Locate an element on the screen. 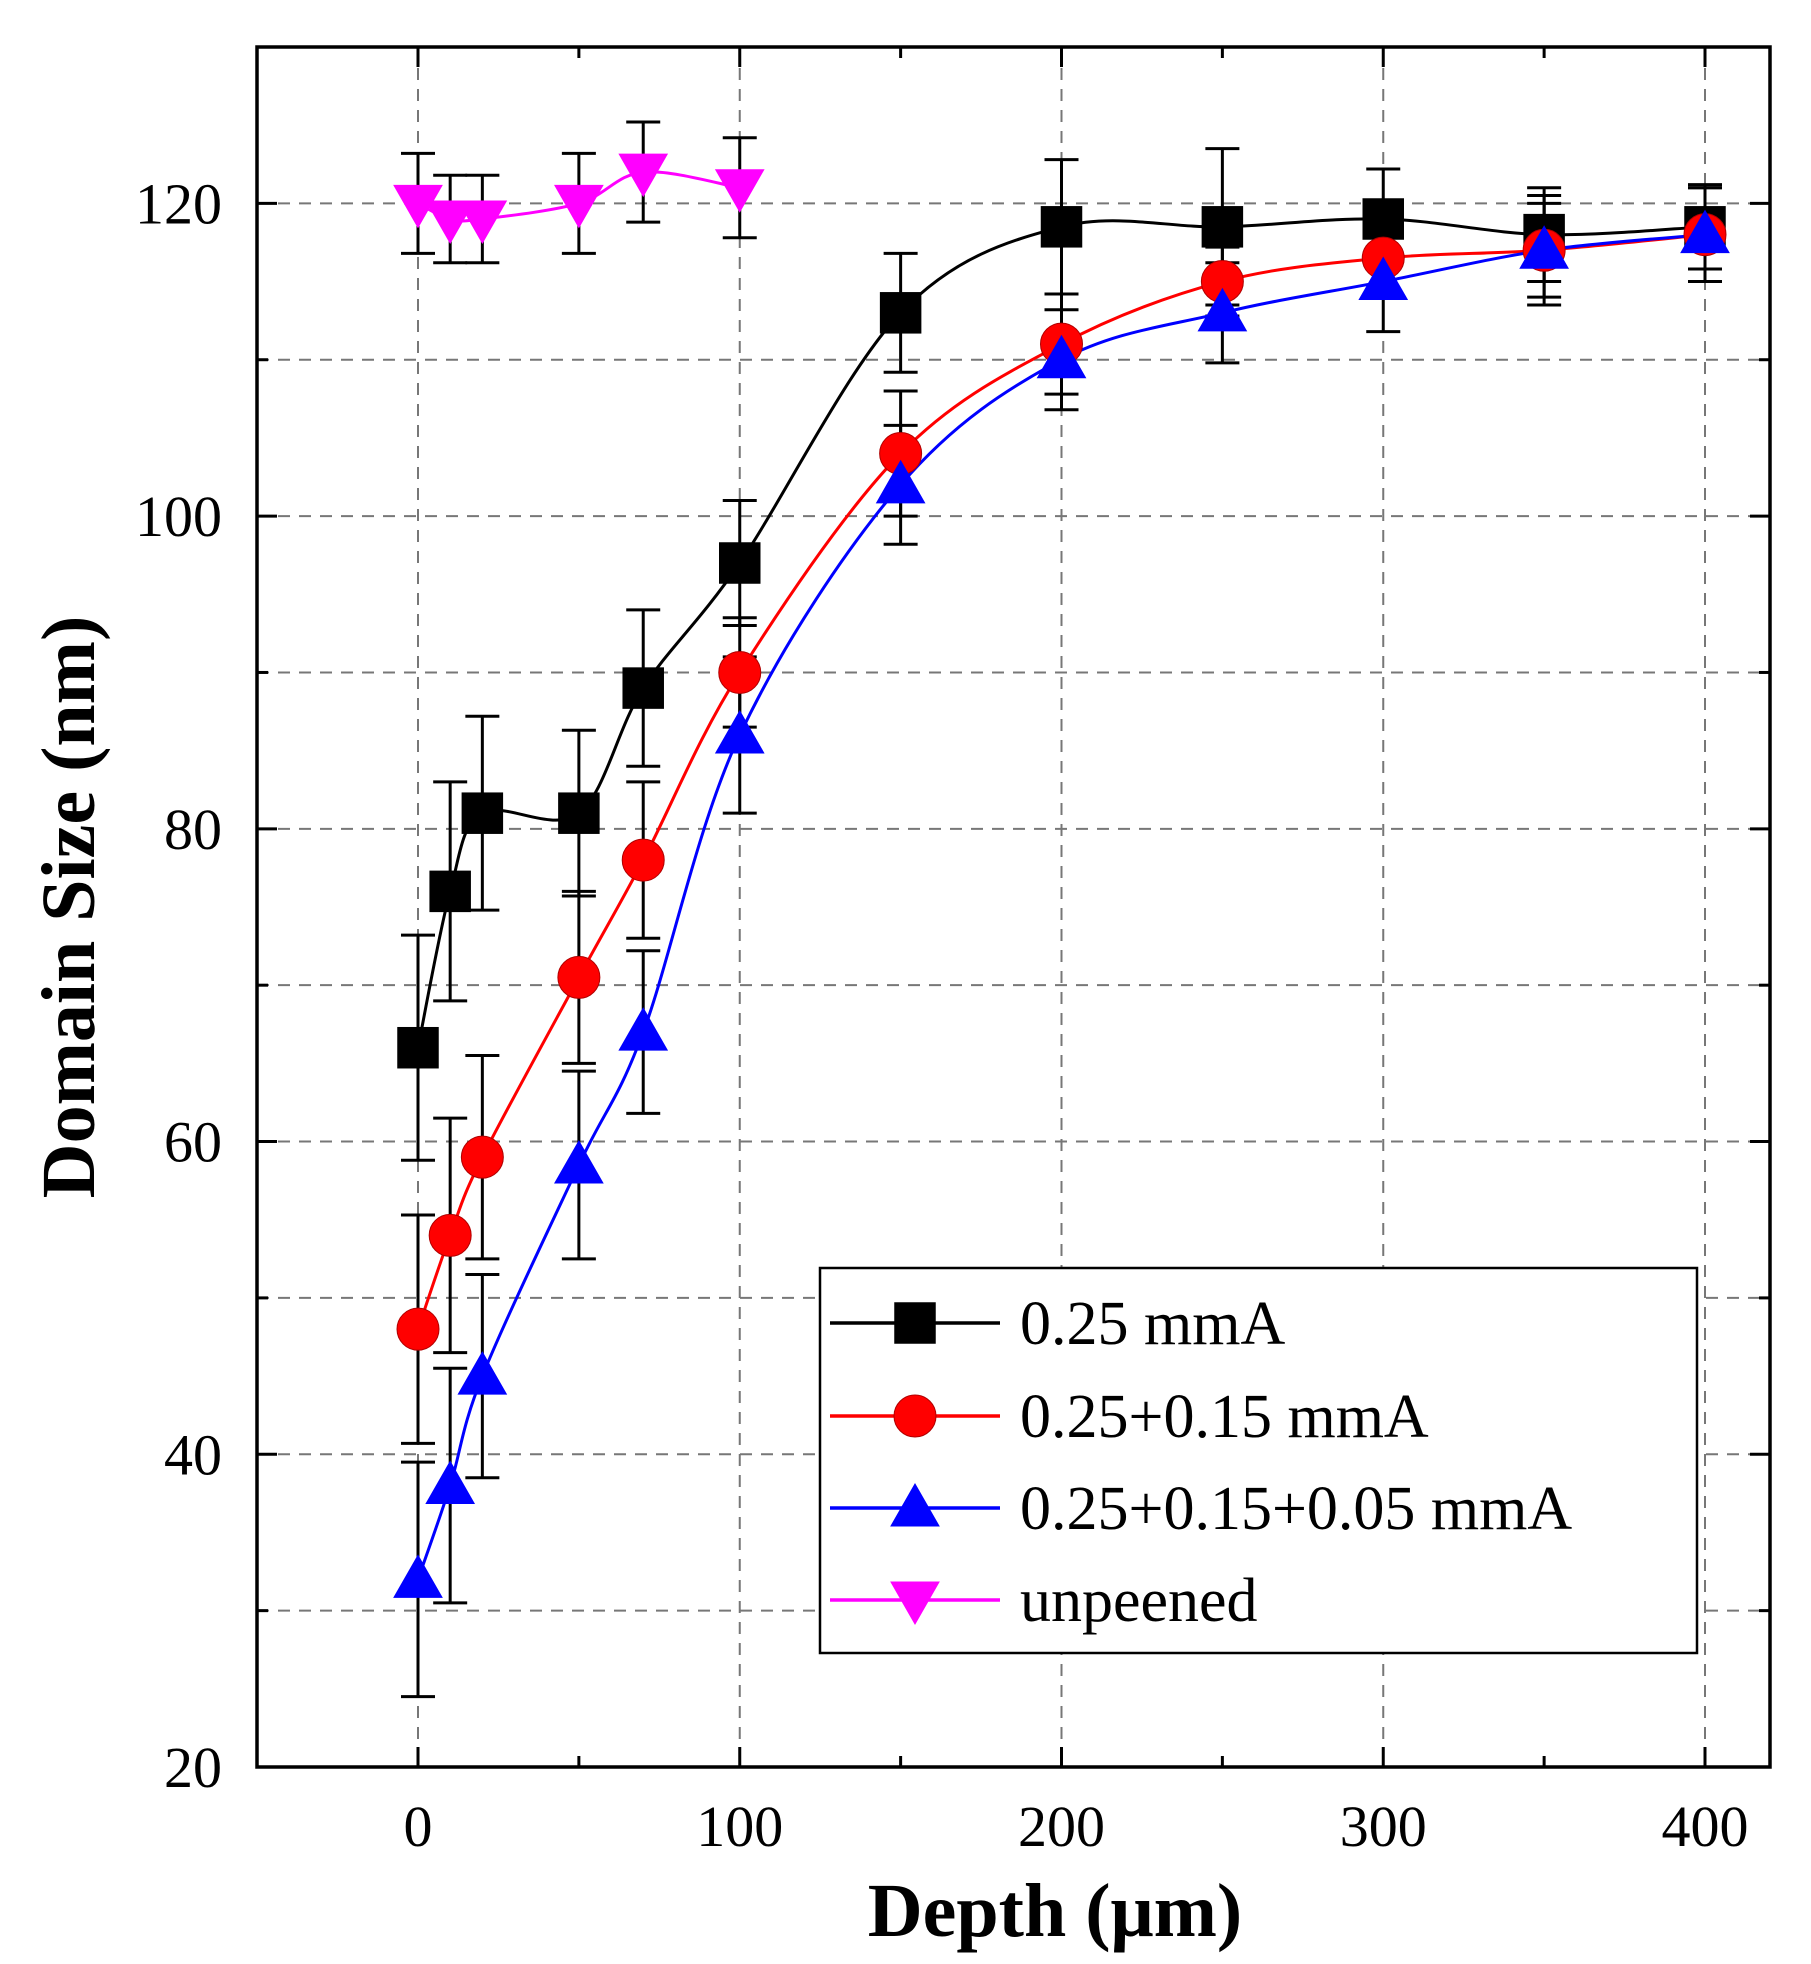  y-tick-label: 120 is located at coordinates (178, 203).